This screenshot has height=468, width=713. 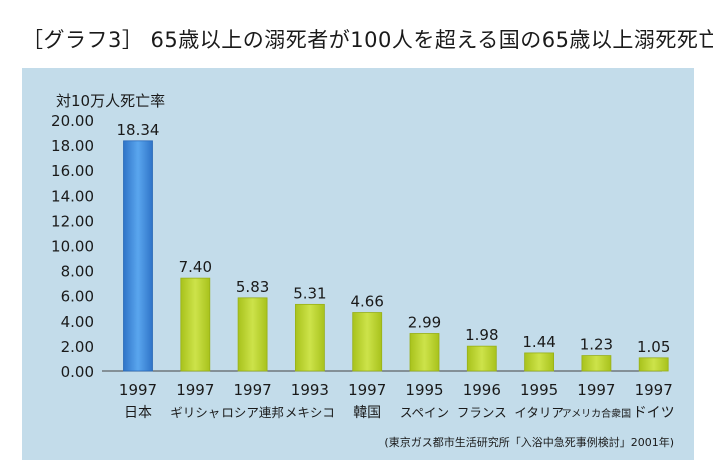 I want to click on source-note: (東京ガス都市生活研究所「入浴中急死事例検討」2001年), so click(x=529, y=442).